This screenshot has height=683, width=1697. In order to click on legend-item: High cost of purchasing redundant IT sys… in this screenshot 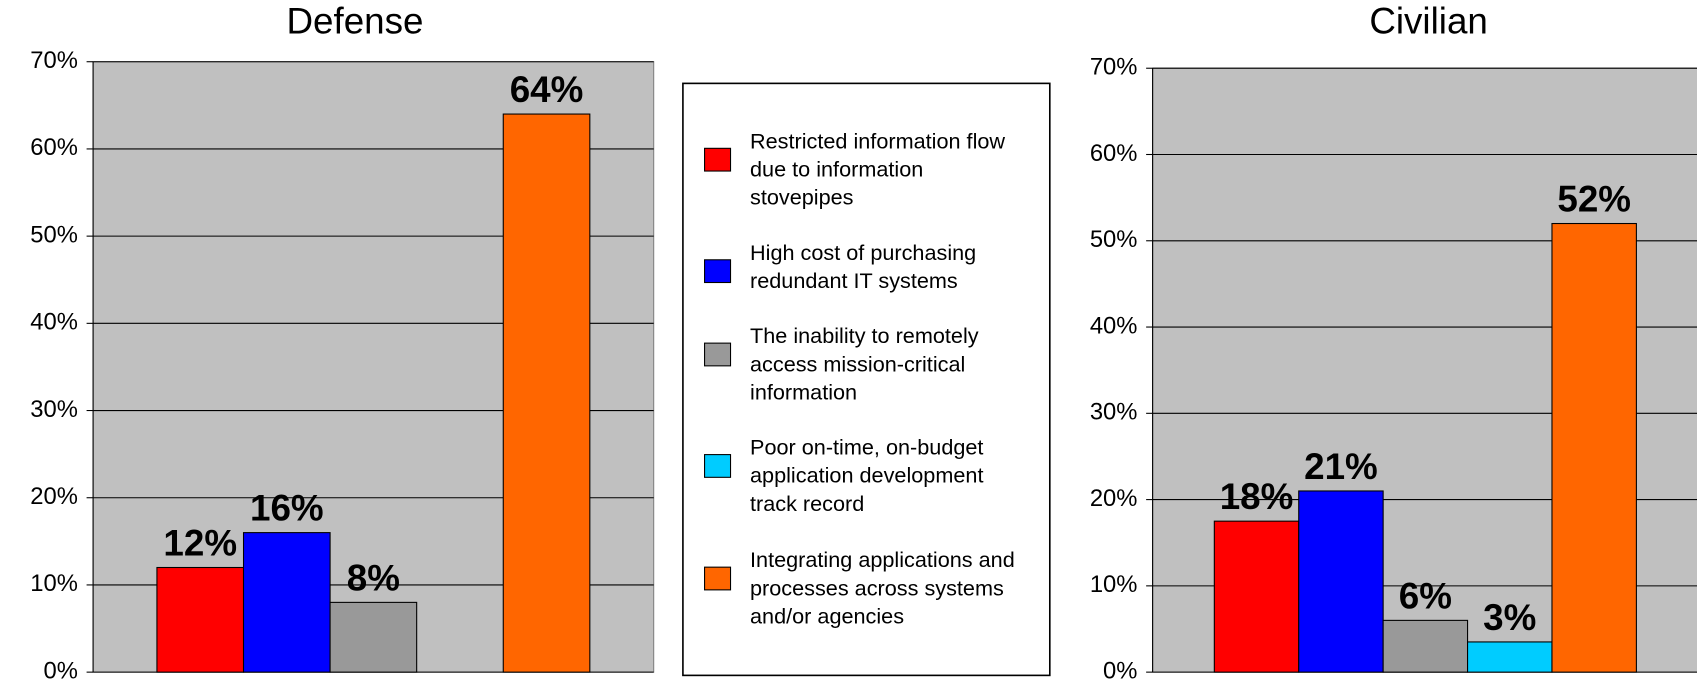, I will do `click(863, 267)`.